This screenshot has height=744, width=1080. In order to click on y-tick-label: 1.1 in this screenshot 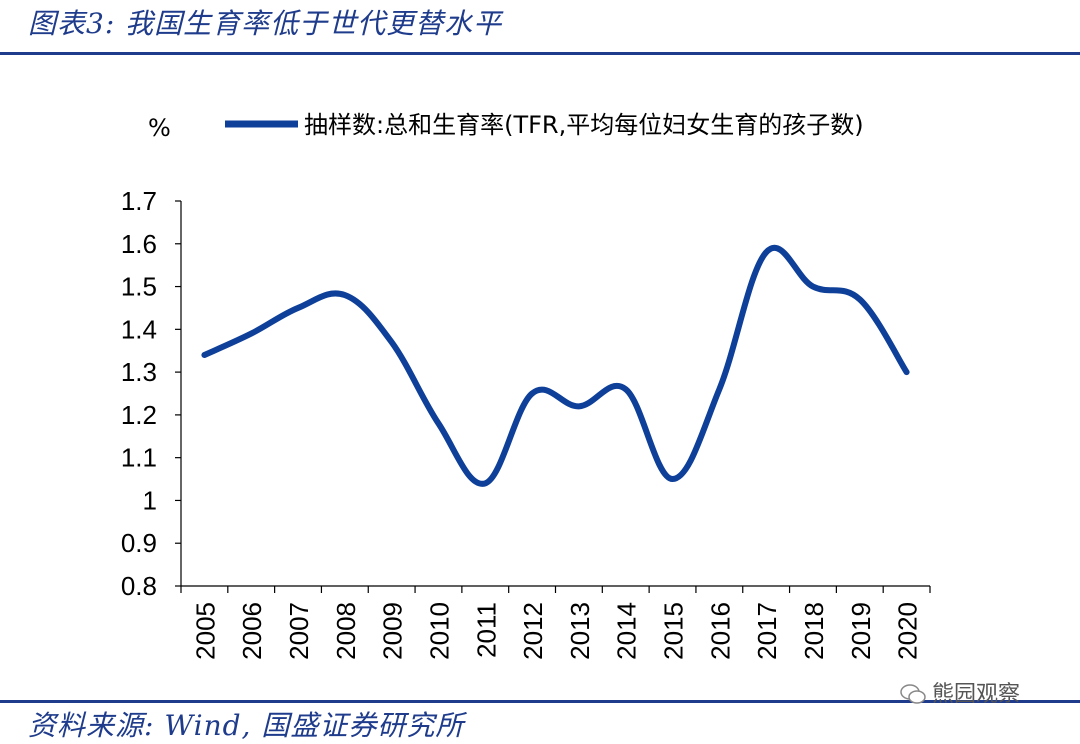, I will do `click(139, 458)`.